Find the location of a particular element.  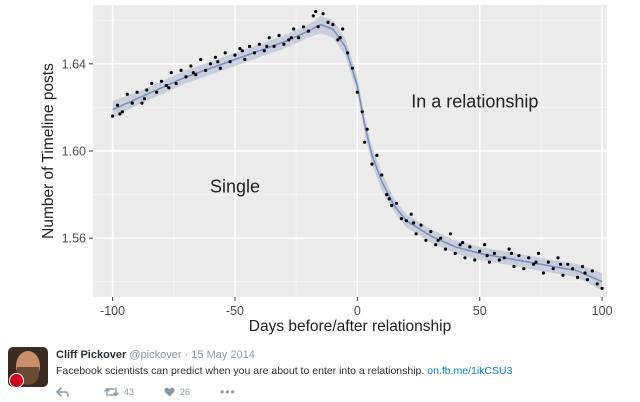

x-tick-label: 100 is located at coordinates (602, 311).